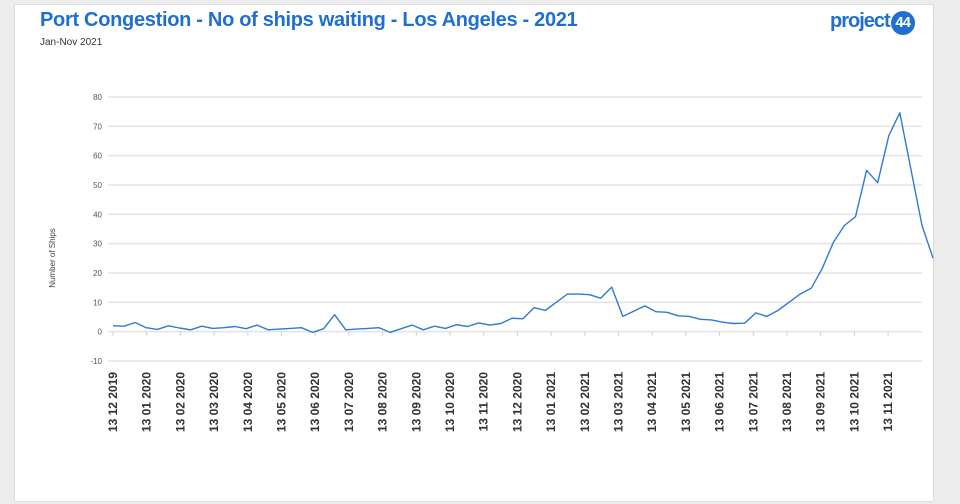 Image resolution: width=960 pixels, height=504 pixels. What do you see at coordinates (96, 361) in the screenshot?
I see `y-tick-label: -10` at bounding box center [96, 361].